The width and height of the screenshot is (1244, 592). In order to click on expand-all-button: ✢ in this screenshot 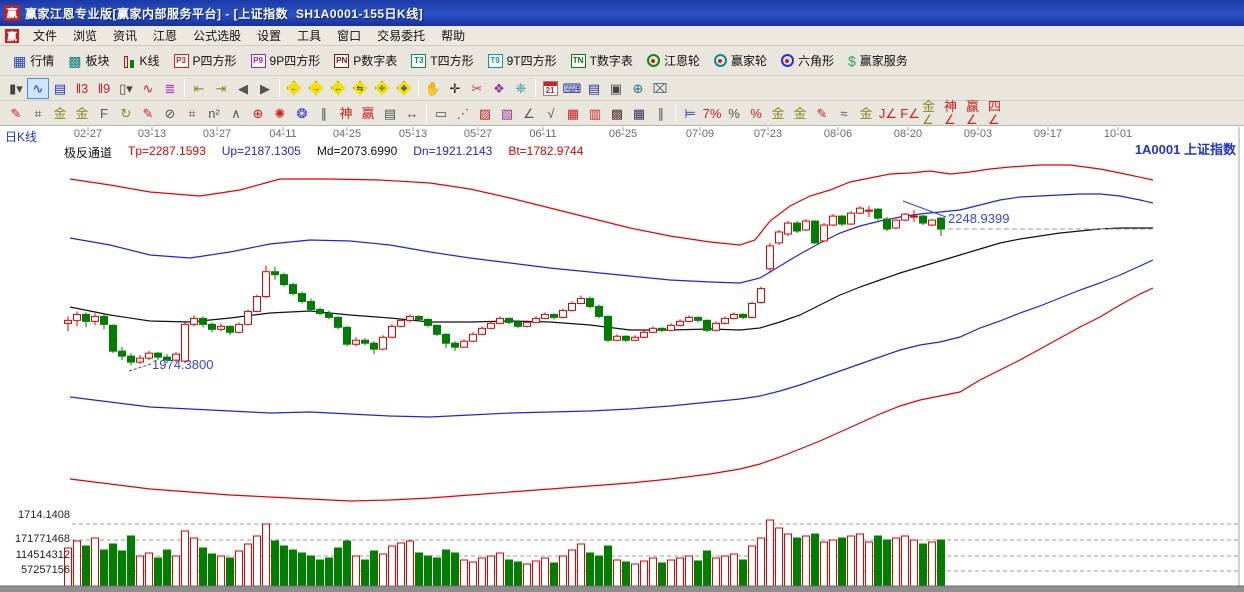, I will do `click(382, 88)`.